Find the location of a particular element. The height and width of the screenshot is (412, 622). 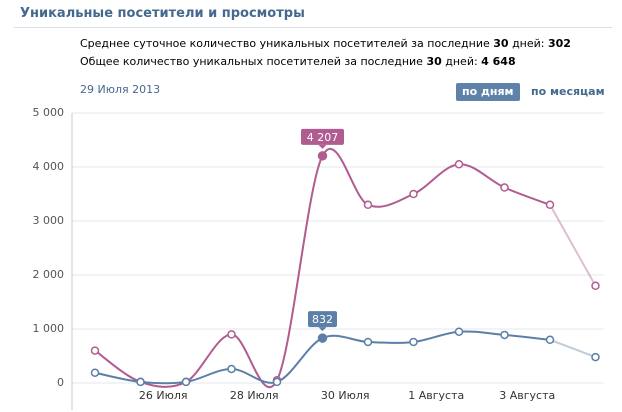

y-tick-label: 2 000 is located at coordinates (49, 274).